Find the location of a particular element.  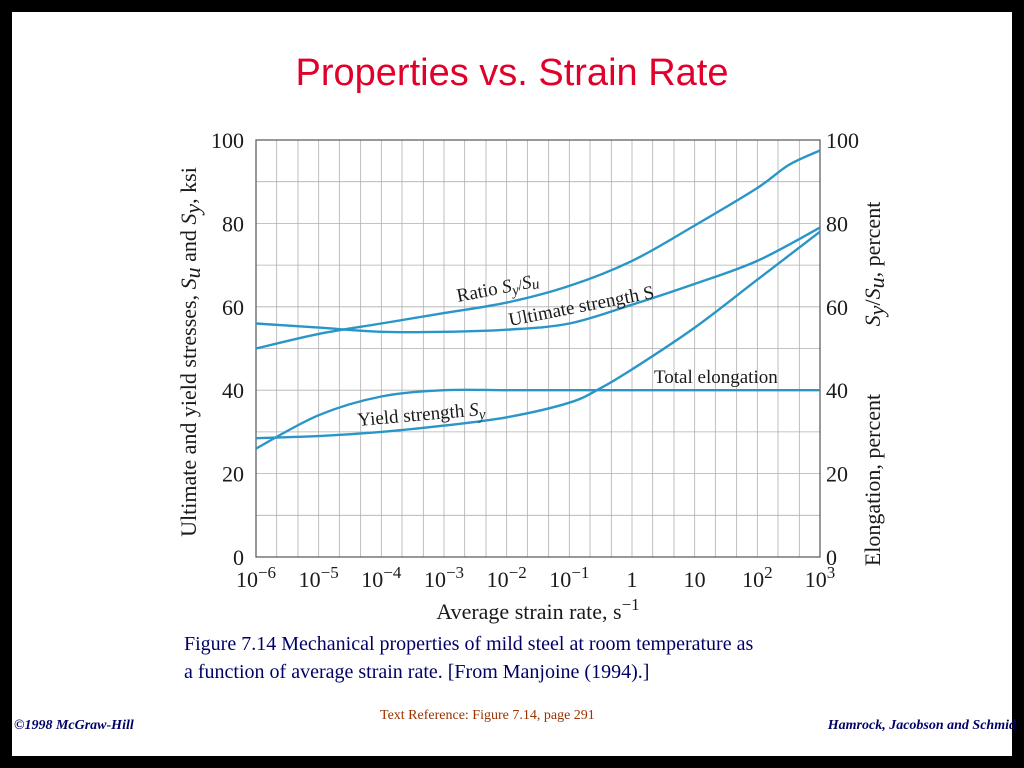

y-tick-label-left: 20 is located at coordinates (233, 474).